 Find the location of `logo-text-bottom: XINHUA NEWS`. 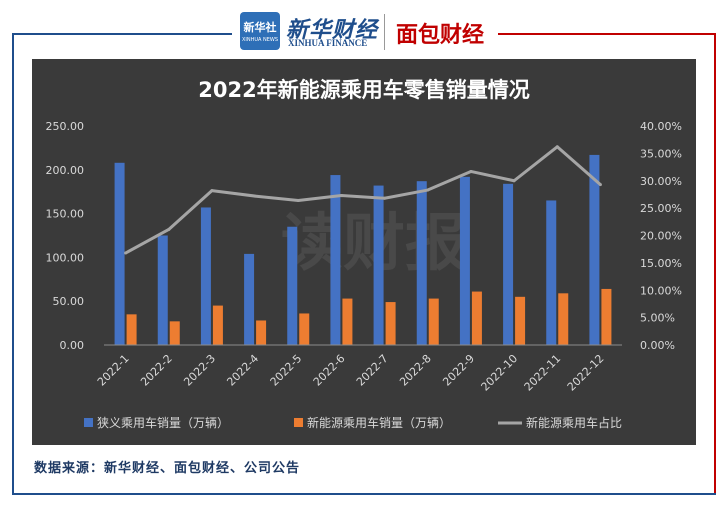

logo-text-bottom: XINHUA NEWS is located at coordinates (260, 40).